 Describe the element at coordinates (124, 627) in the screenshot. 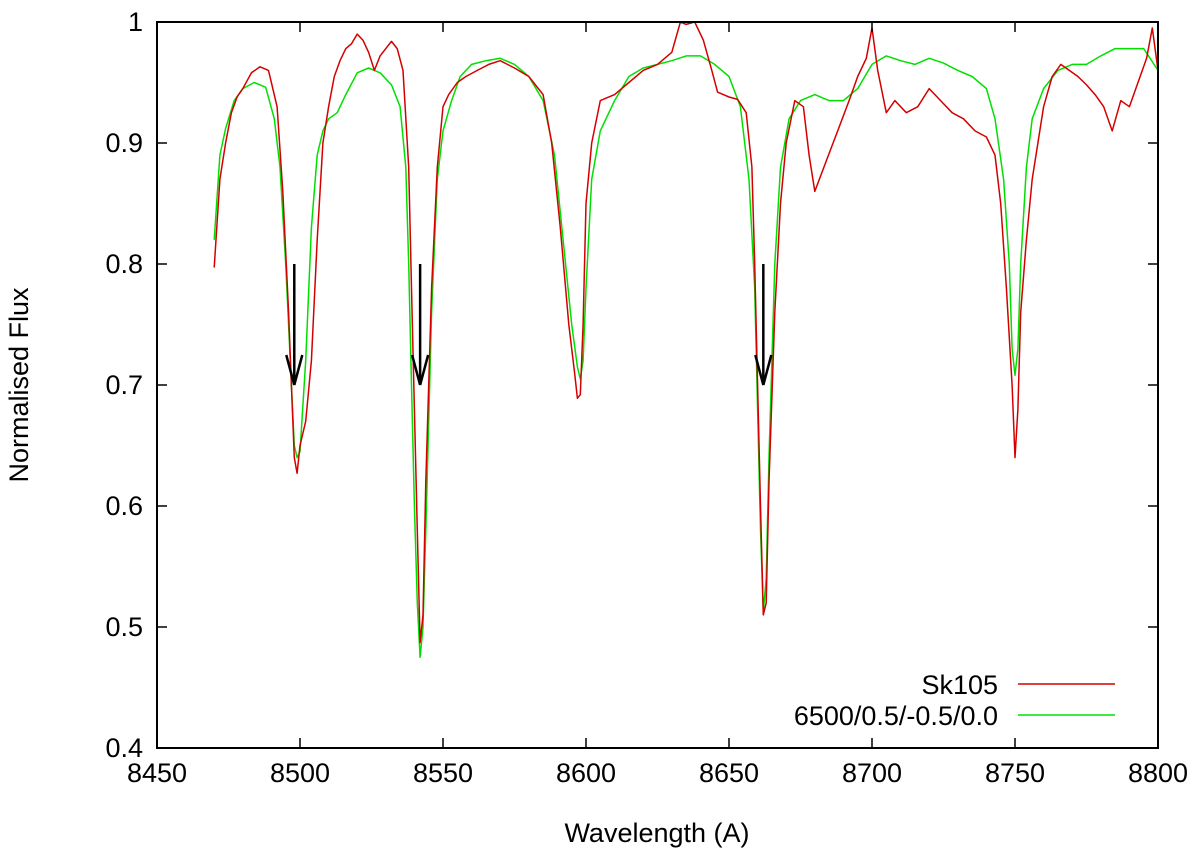

I see `y-tick-label: 0.5` at that location.